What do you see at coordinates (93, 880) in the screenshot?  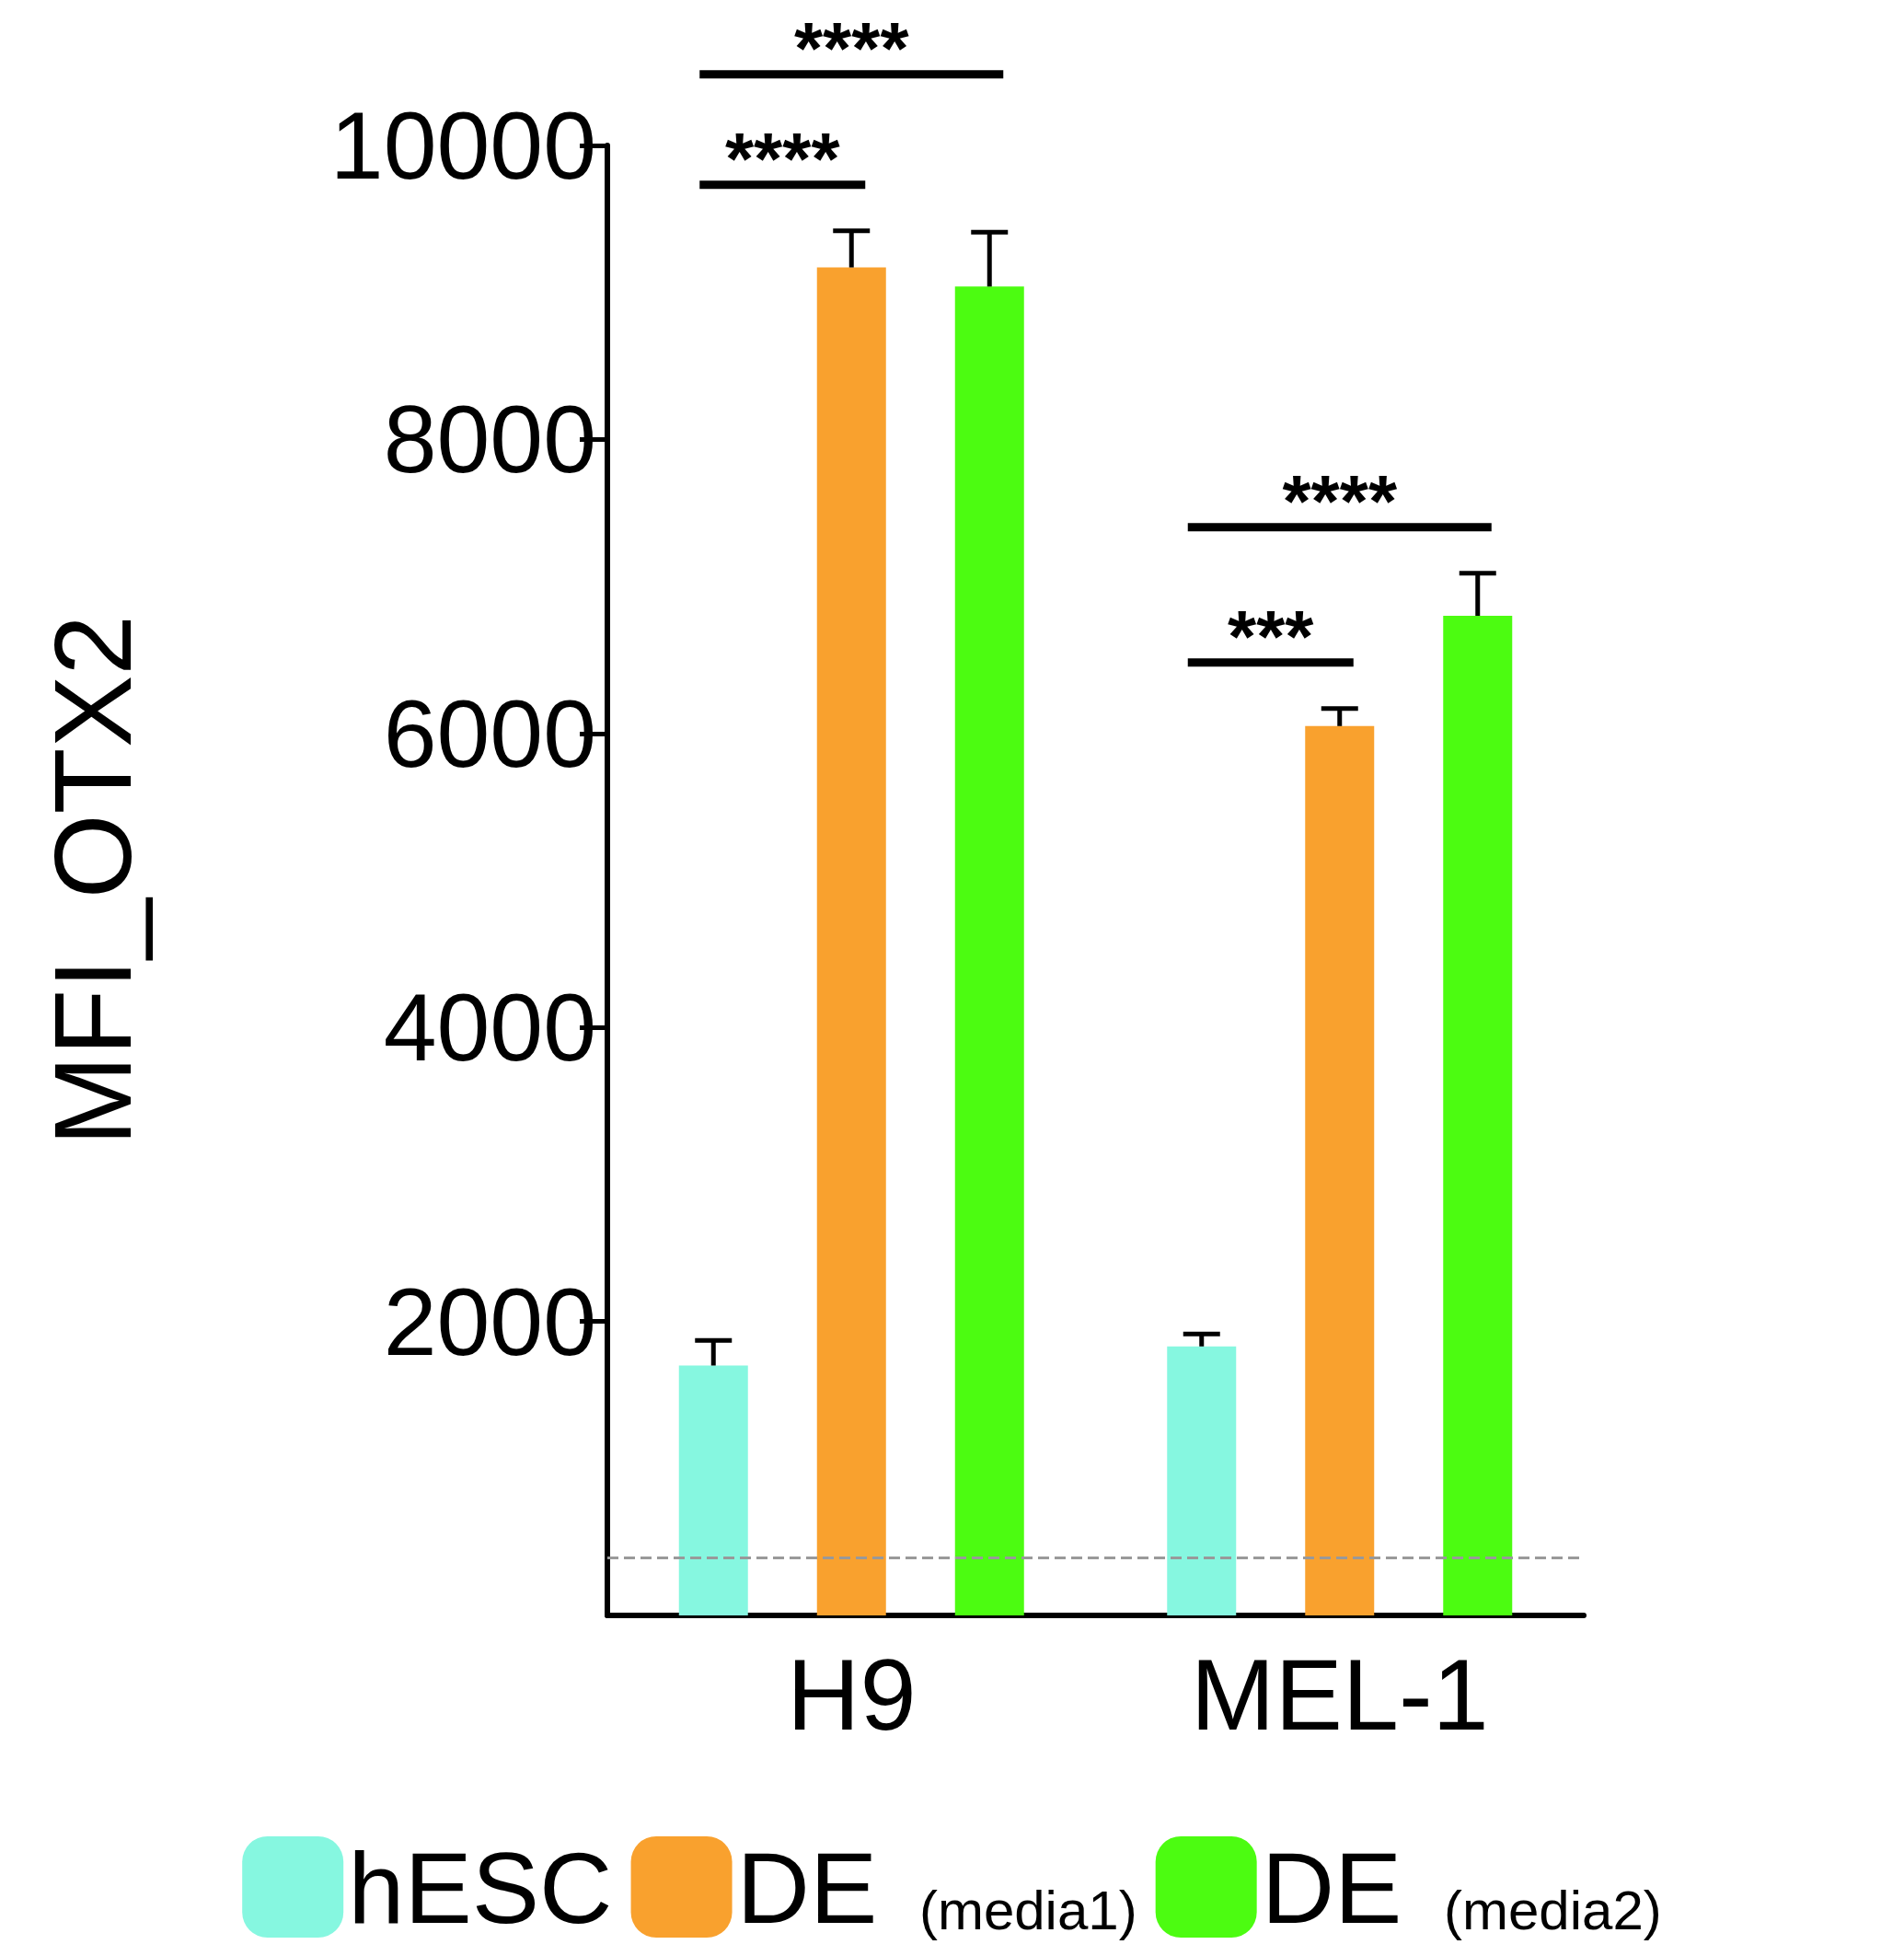 I see `y-axis-title: MFI_OTX2` at bounding box center [93, 880].